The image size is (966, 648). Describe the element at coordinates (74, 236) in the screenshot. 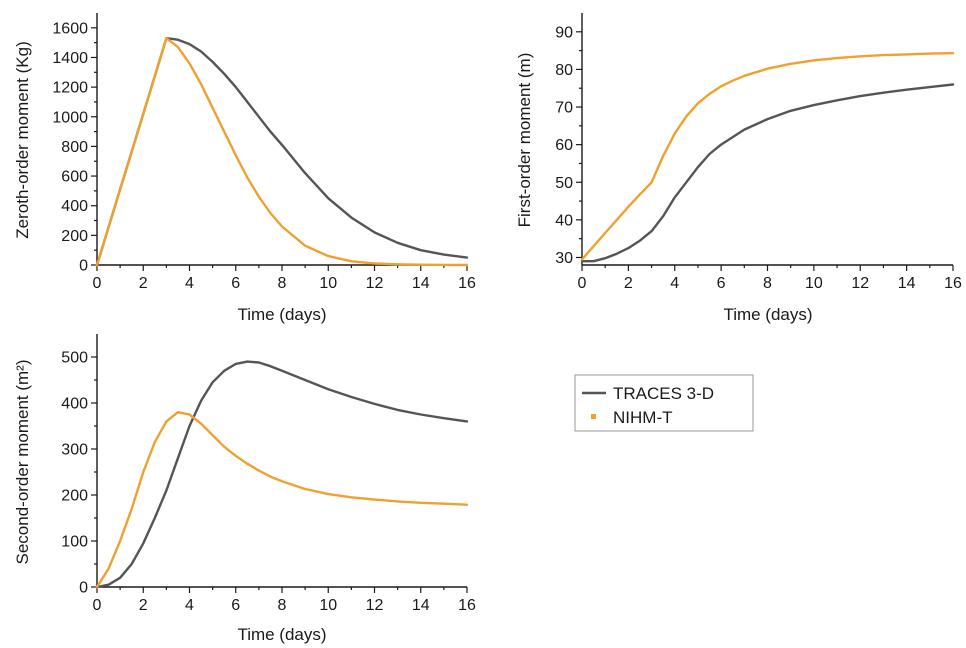

I see `zeroth-order-y-tick-label: 200` at that location.